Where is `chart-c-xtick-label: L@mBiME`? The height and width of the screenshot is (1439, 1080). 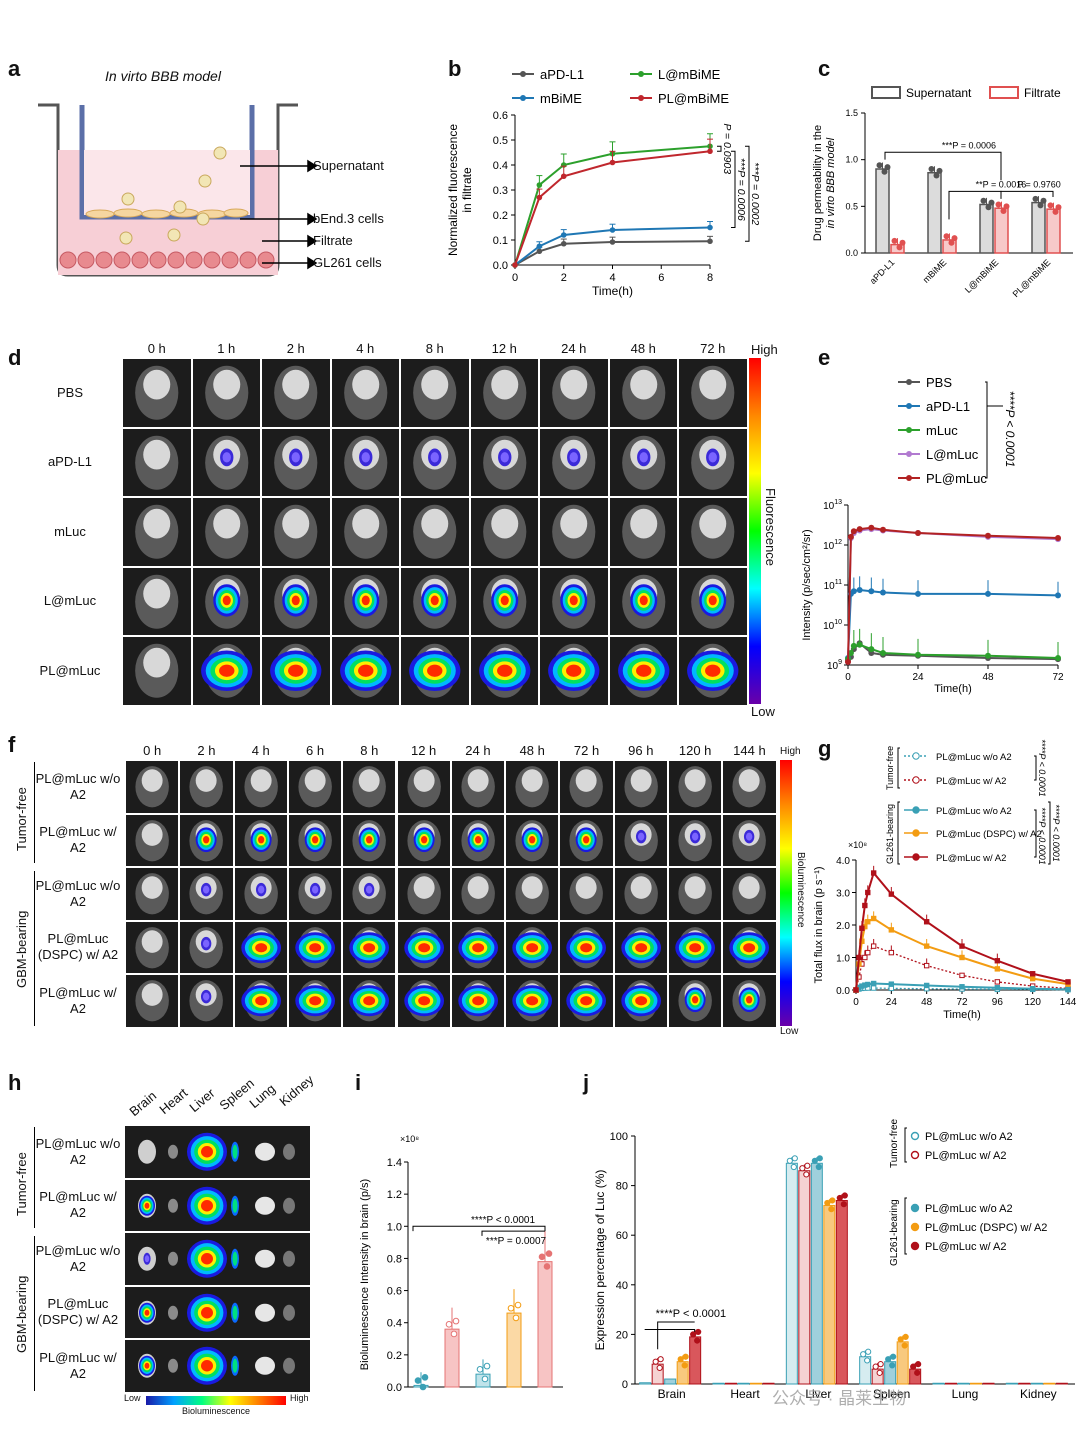 chart-c-xtick-label: L@mBiME is located at coordinates (982, 276).